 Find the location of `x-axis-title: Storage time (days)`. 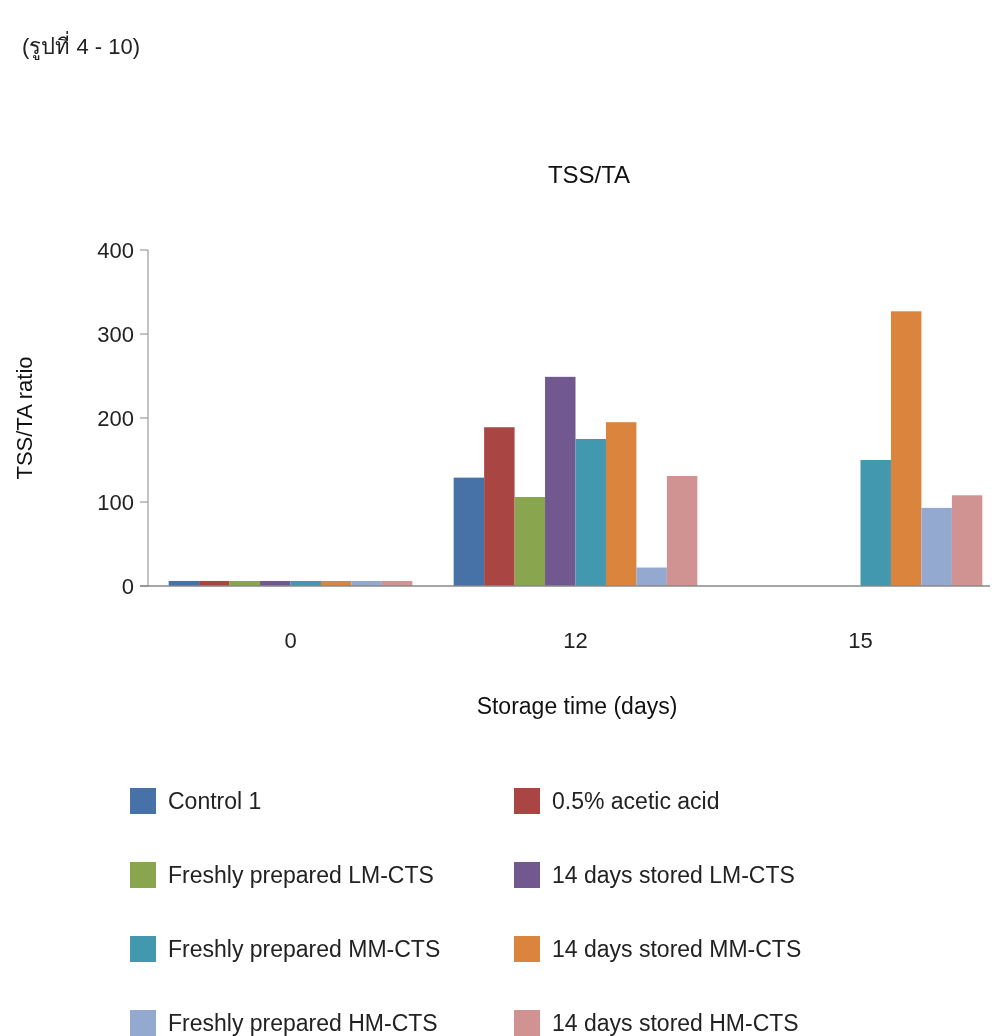

x-axis-title: Storage time (days) is located at coordinates (577, 706).